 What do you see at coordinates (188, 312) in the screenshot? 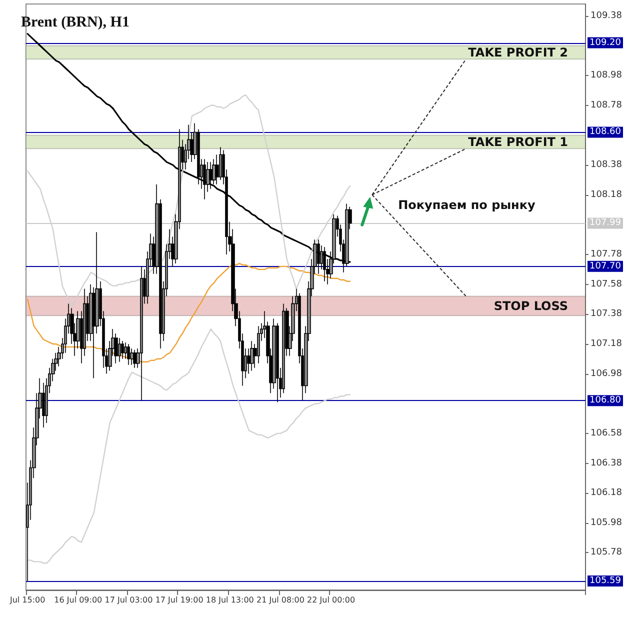
I see `line-series` at bounding box center [188, 312].